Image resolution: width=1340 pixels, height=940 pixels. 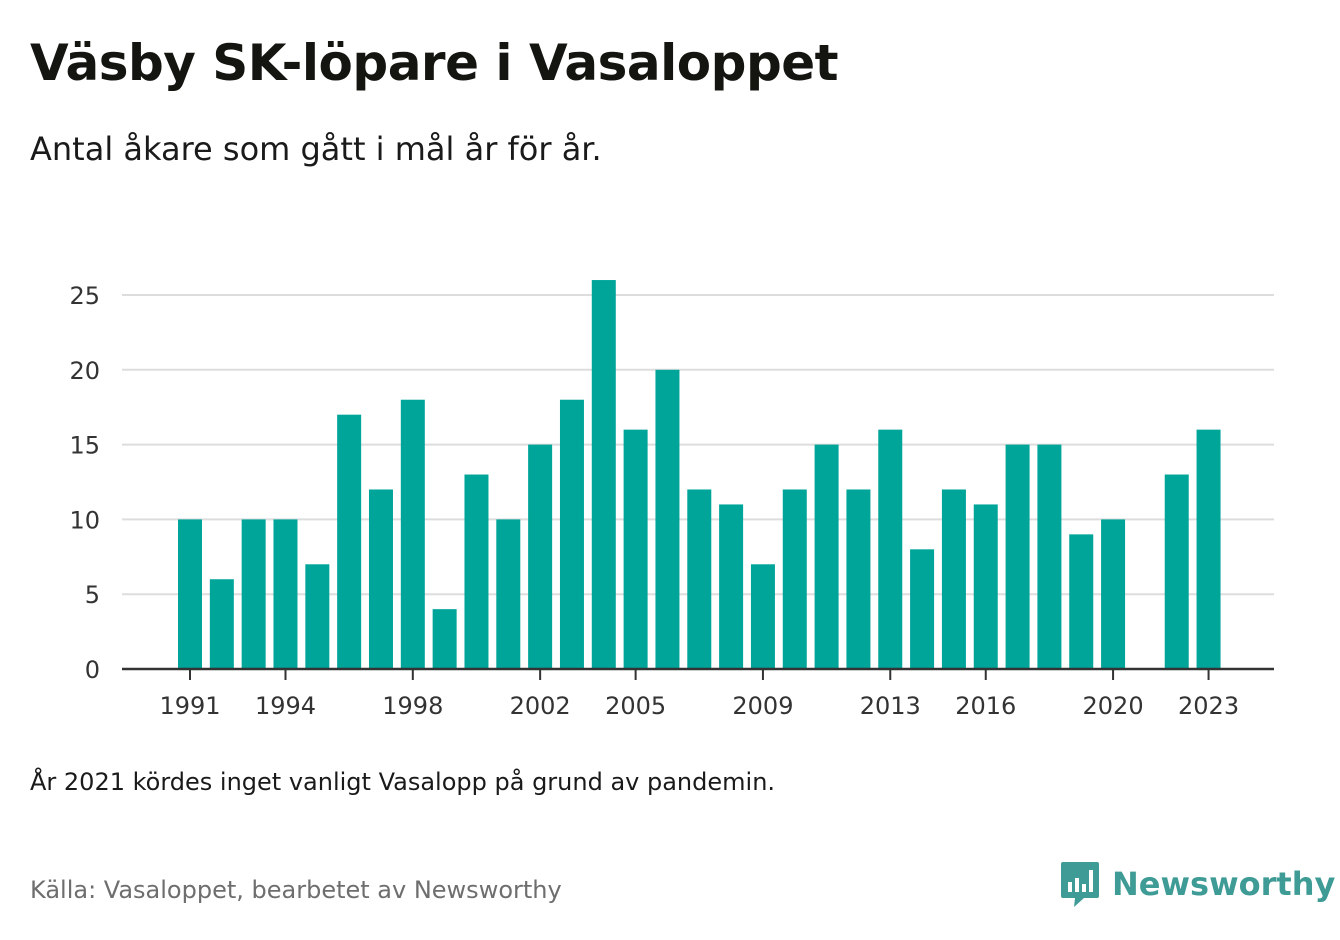 What do you see at coordinates (540, 556) in the screenshot?
I see `bar-2002` at bounding box center [540, 556].